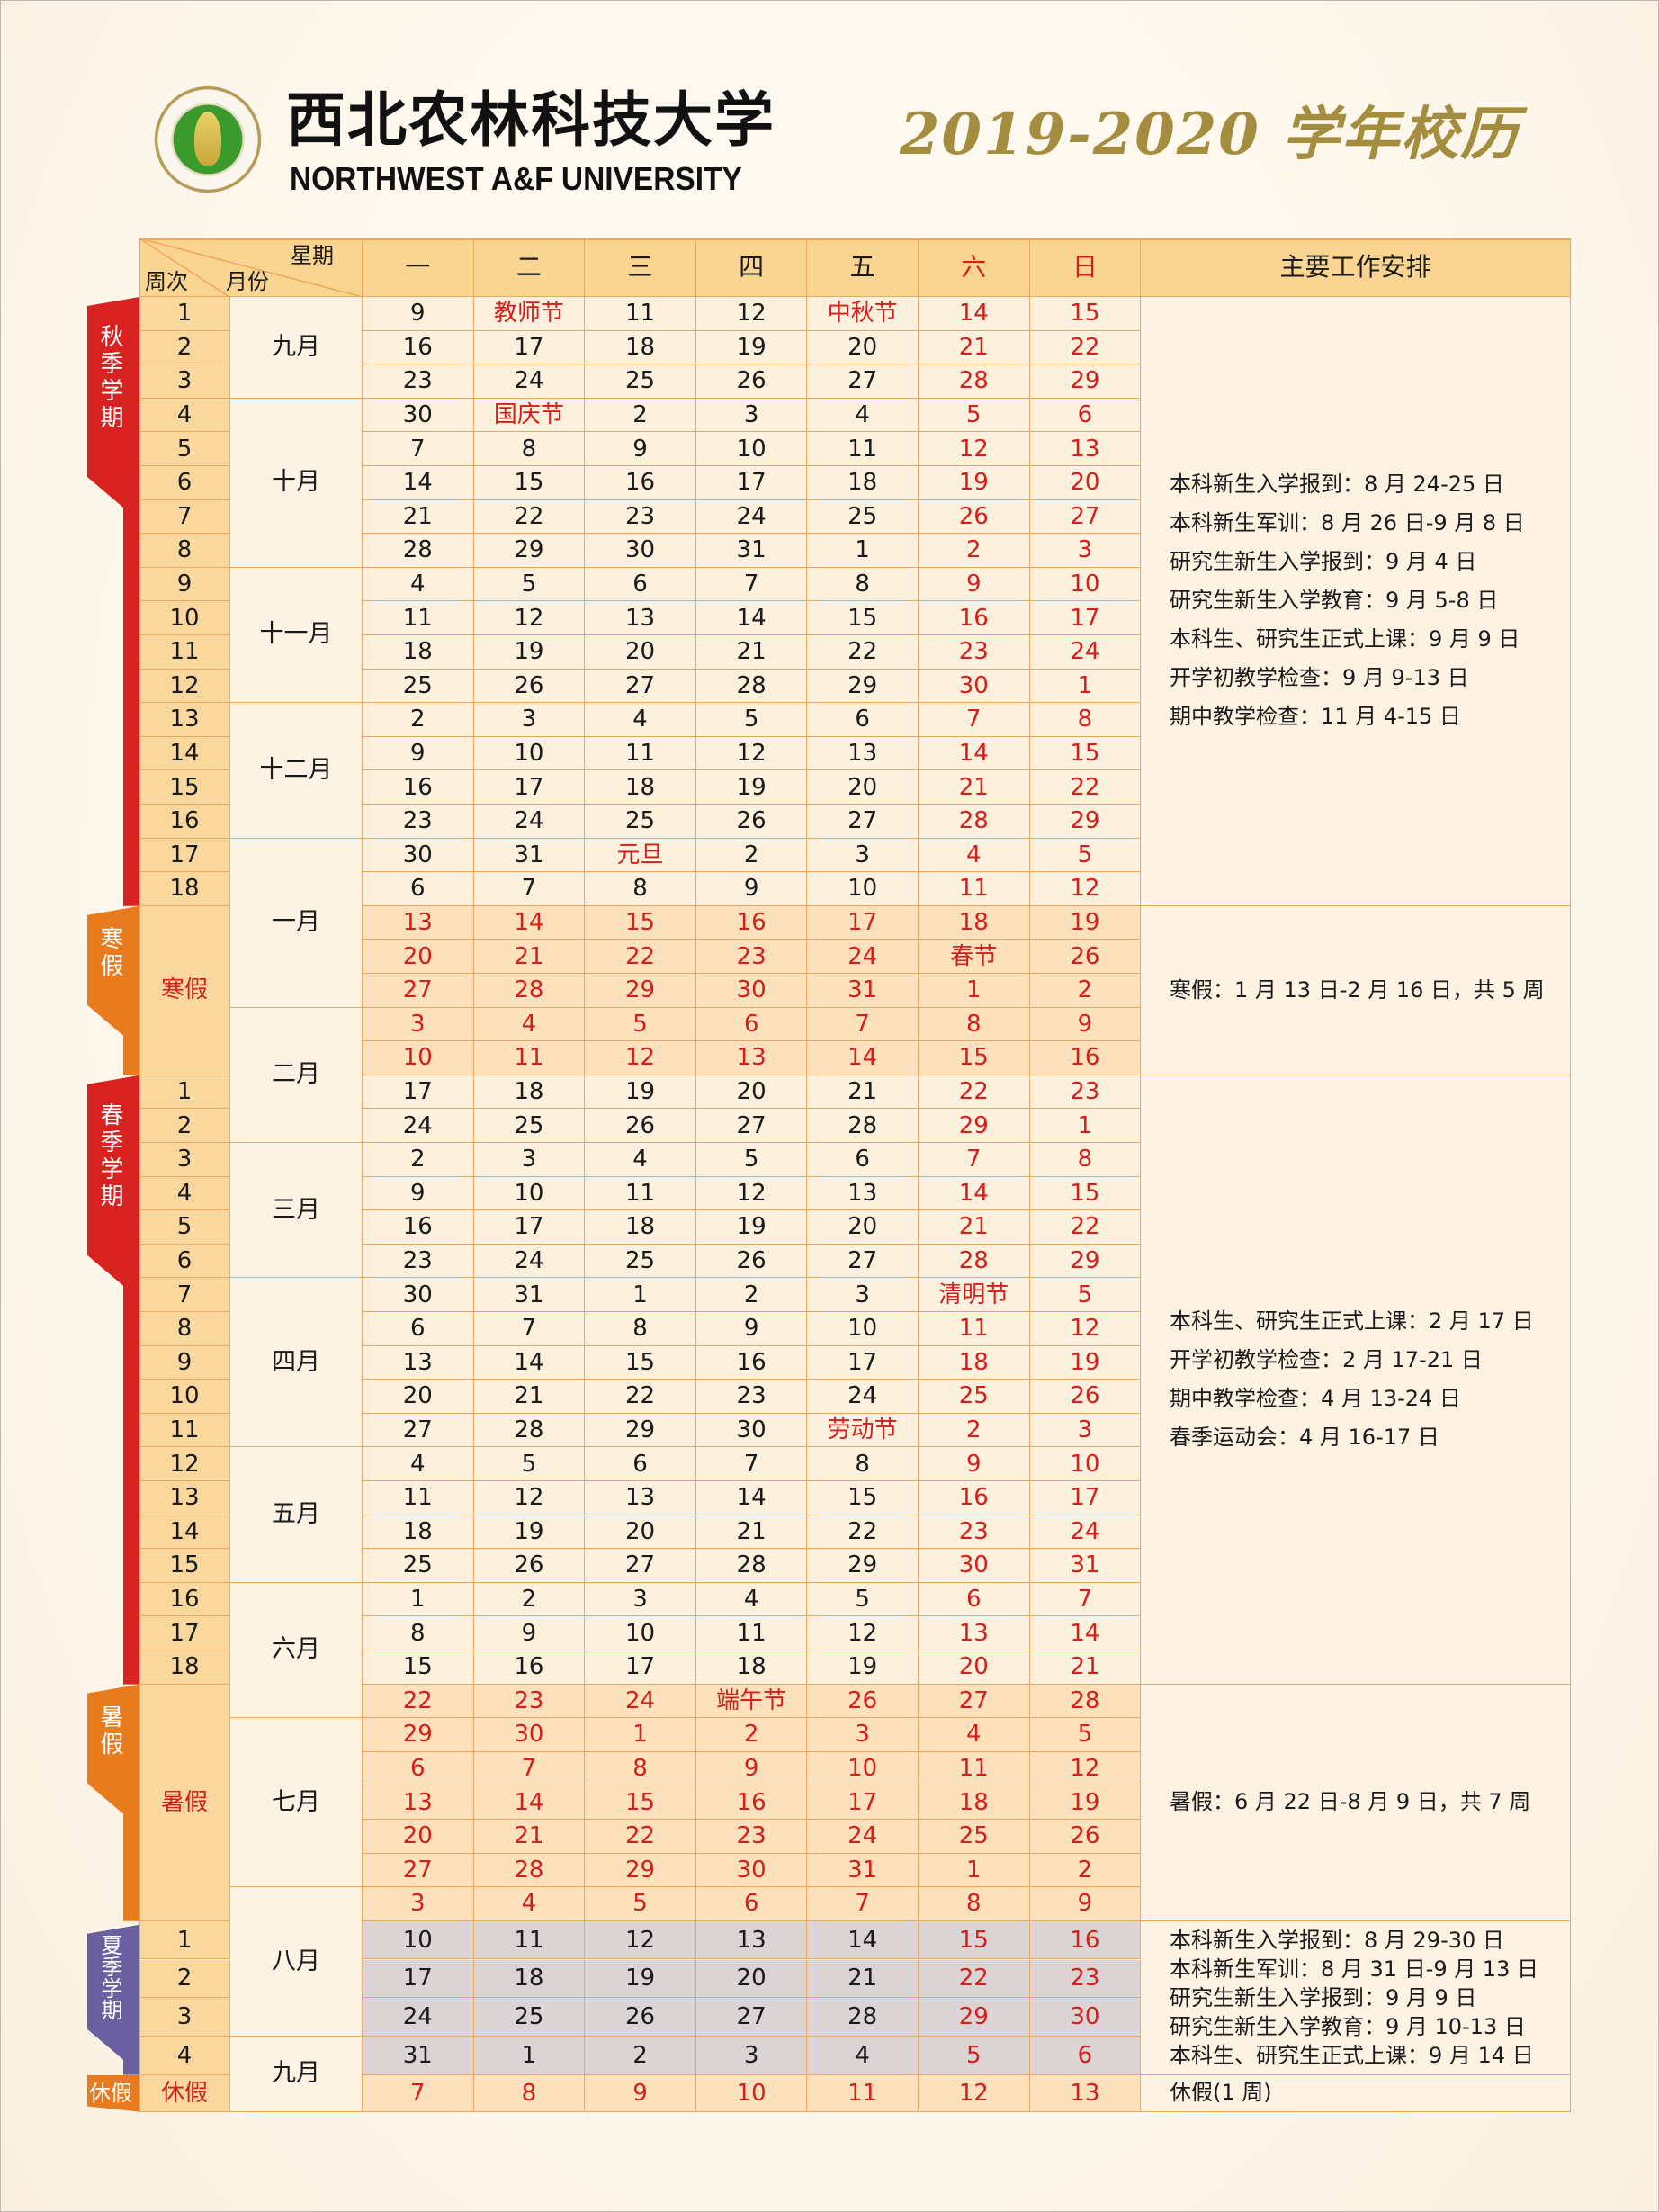 The height and width of the screenshot is (2212, 1659). I want to click on tab-term-0: 秋季学期, so click(113, 601).